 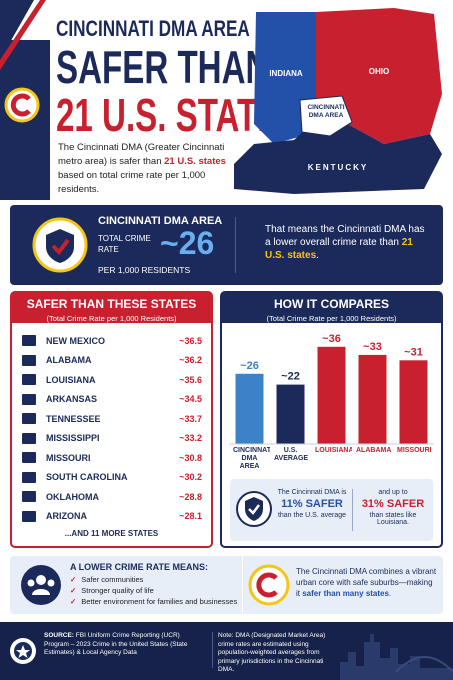 What do you see at coordinates (190, 496) in the screenshot?
I see `state-value: ~28.8` at bounding box center [190, 496].